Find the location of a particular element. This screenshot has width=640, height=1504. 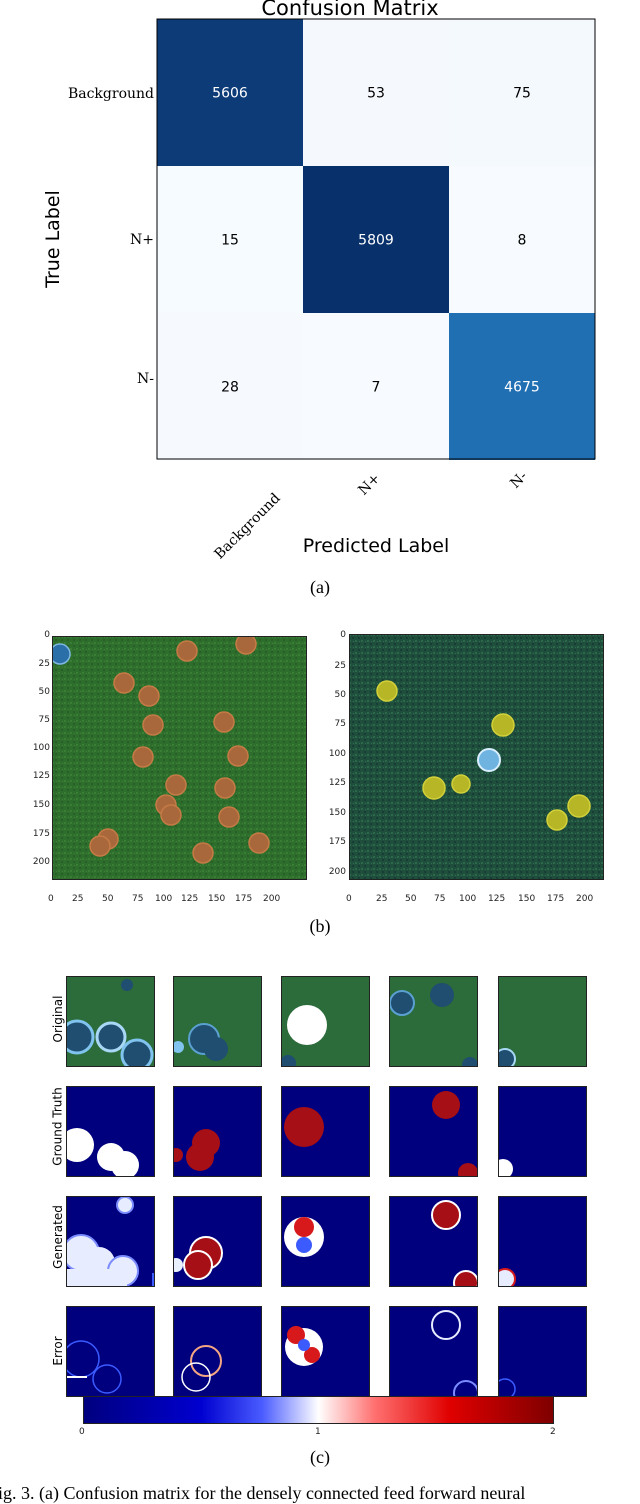

right-image-frame is located at coordinates (476, 757).